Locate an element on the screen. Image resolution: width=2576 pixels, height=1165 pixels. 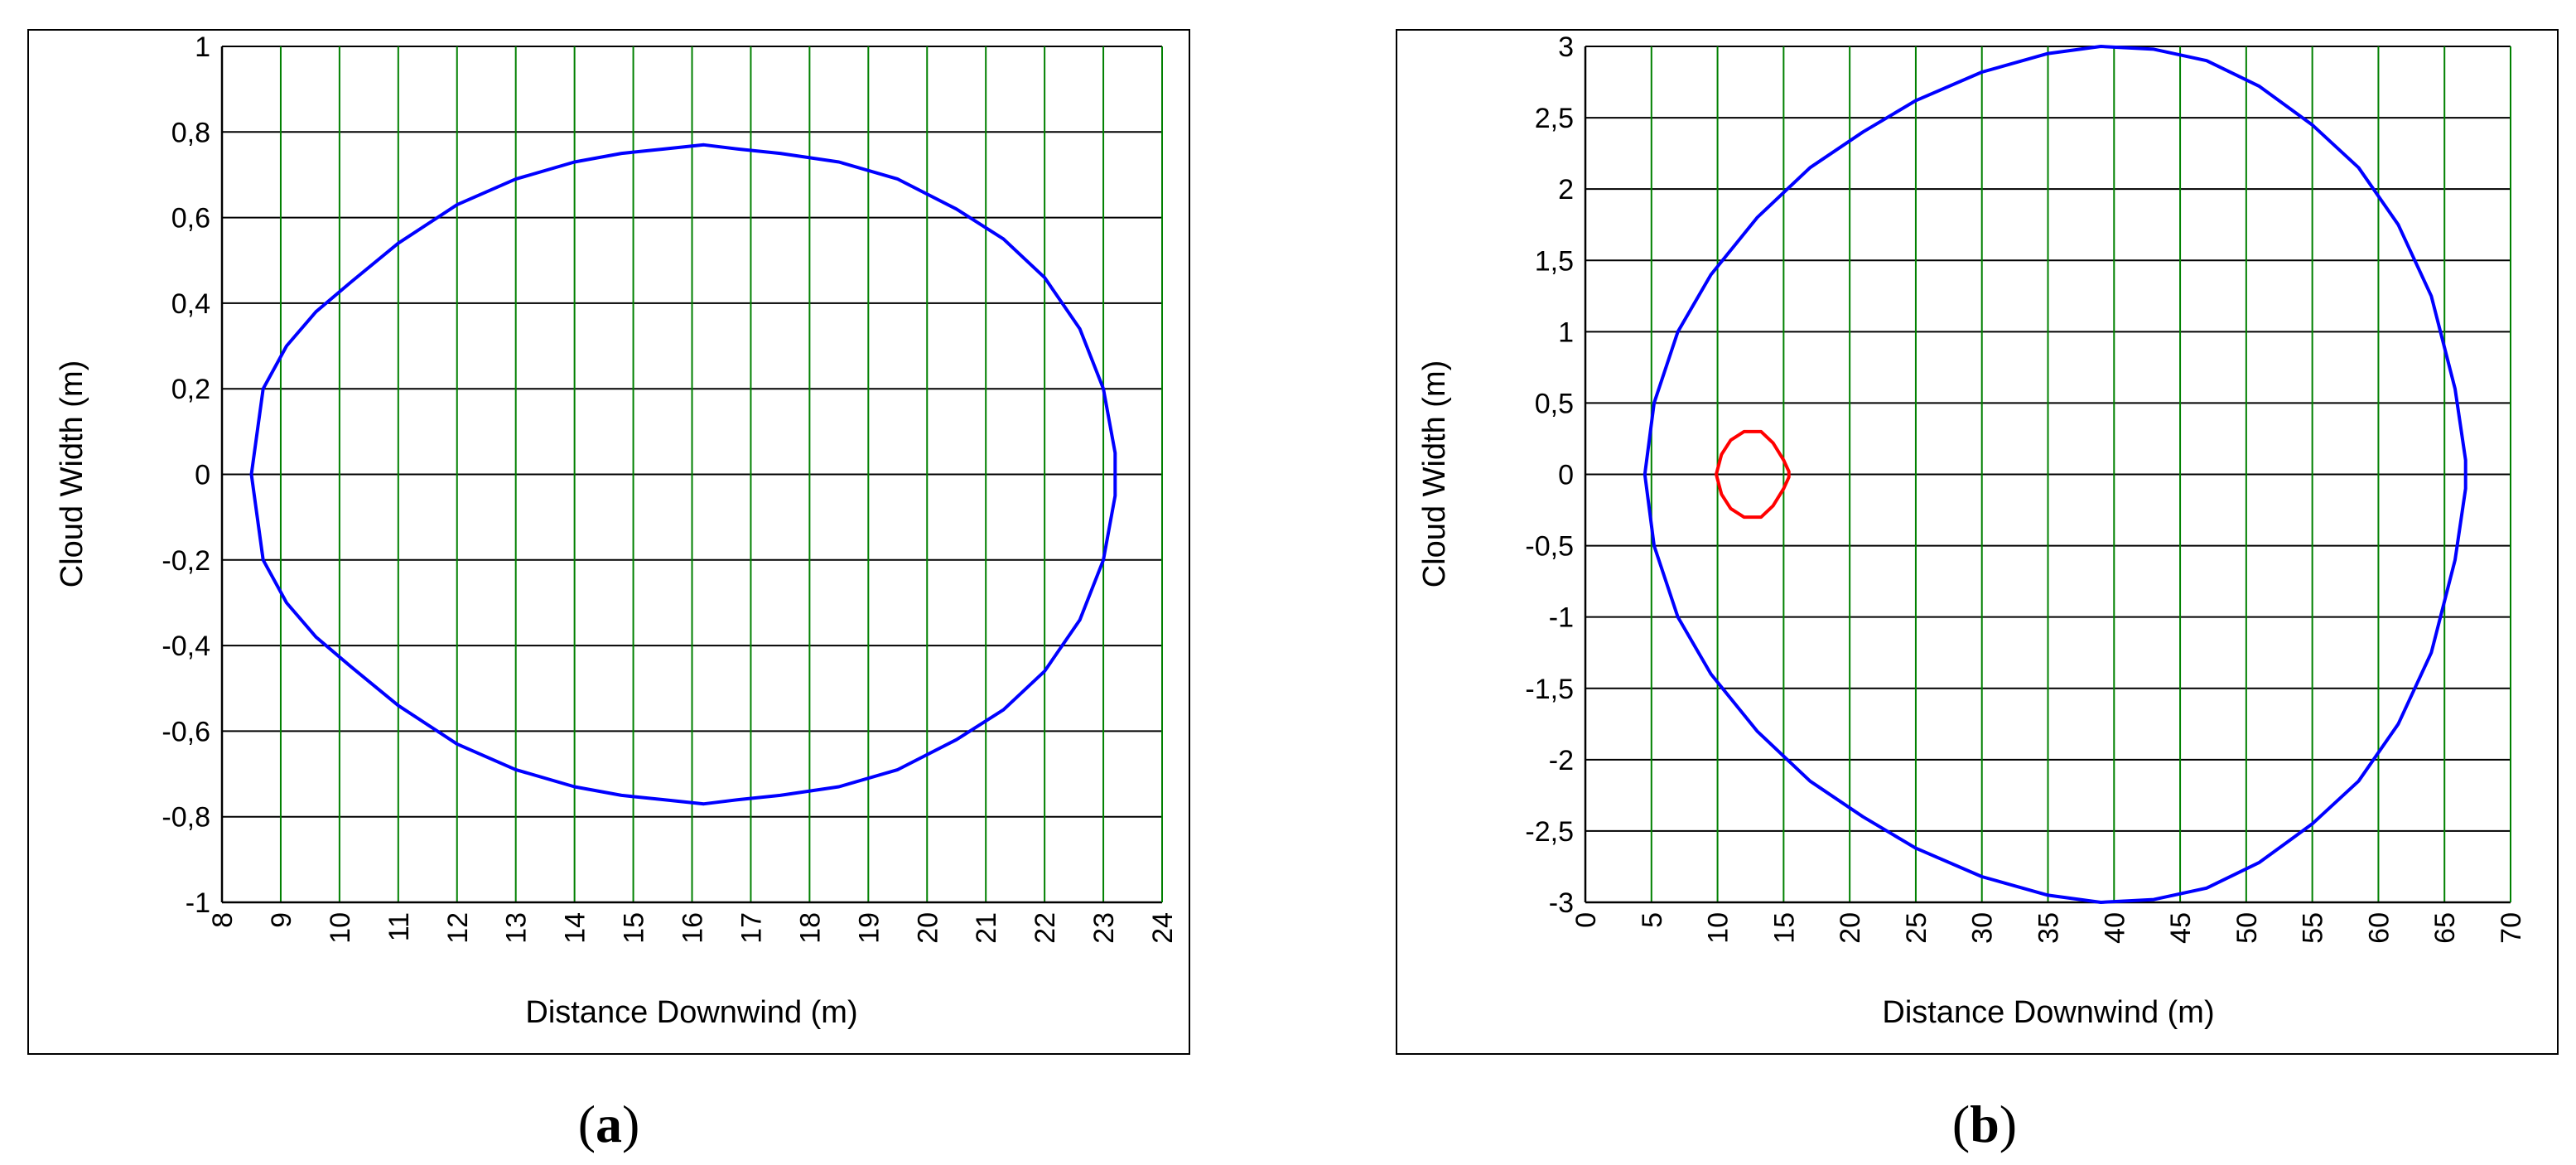
x-axis-label-b: Distance Downwind (m) is located at coordinates (2048, 1012).